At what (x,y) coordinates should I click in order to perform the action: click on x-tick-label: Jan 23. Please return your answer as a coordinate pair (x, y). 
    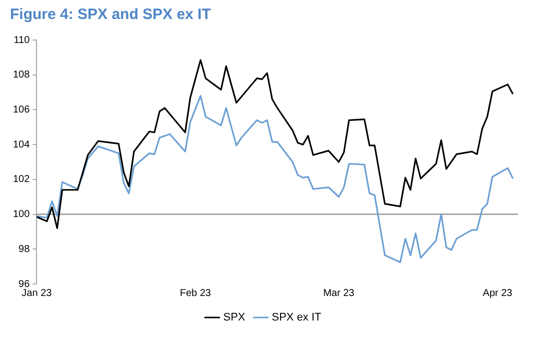
    Looking at the image, I should click on (37, 293).